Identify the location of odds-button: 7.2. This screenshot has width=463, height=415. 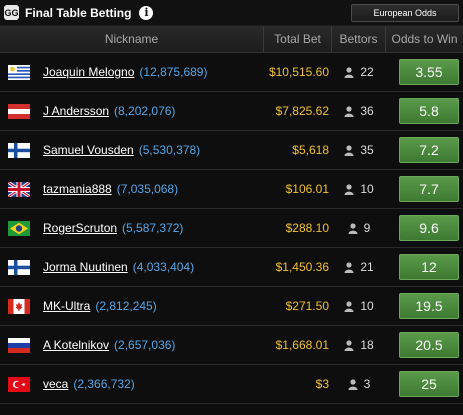
(429, 150).